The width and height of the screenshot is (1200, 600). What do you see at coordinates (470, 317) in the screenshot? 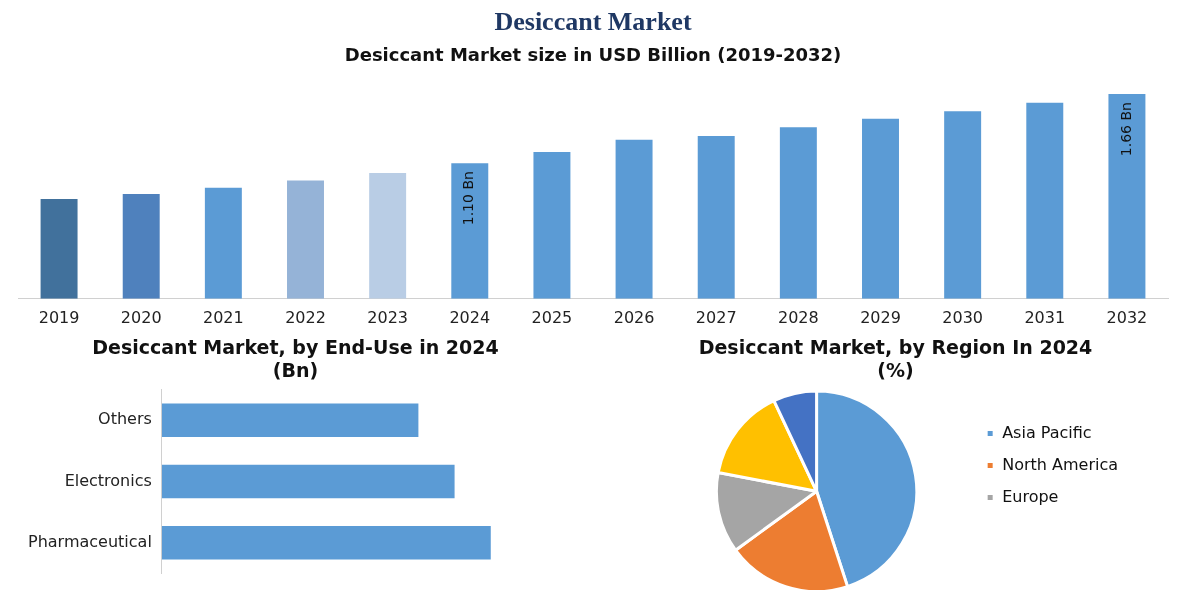
I see `x-tick-label: 2024` at bounding box center [470, 317].